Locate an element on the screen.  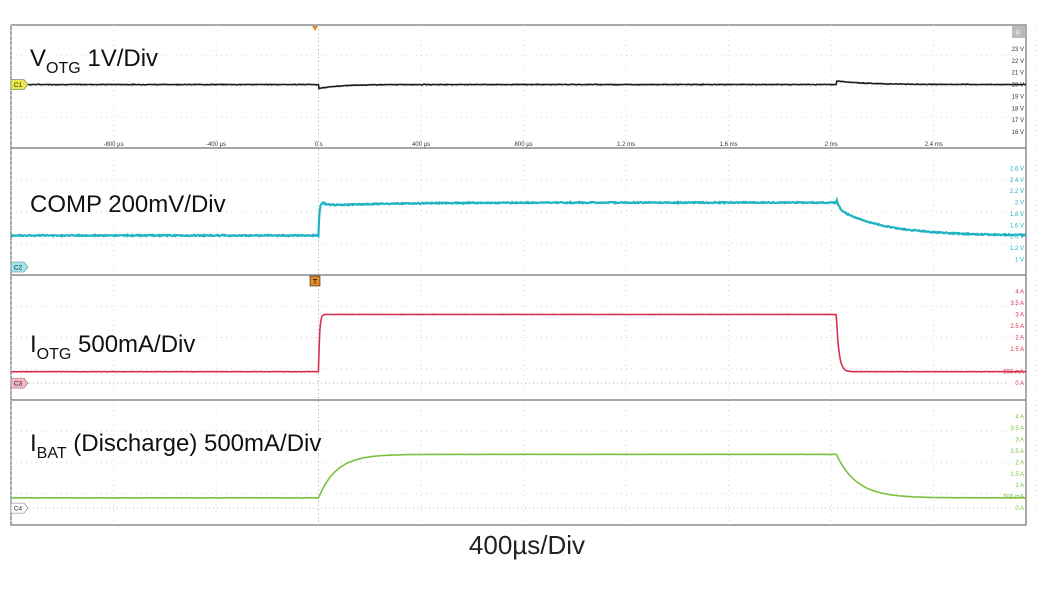
time-tick-label: 2 ms is located at coordinates (831, 145).